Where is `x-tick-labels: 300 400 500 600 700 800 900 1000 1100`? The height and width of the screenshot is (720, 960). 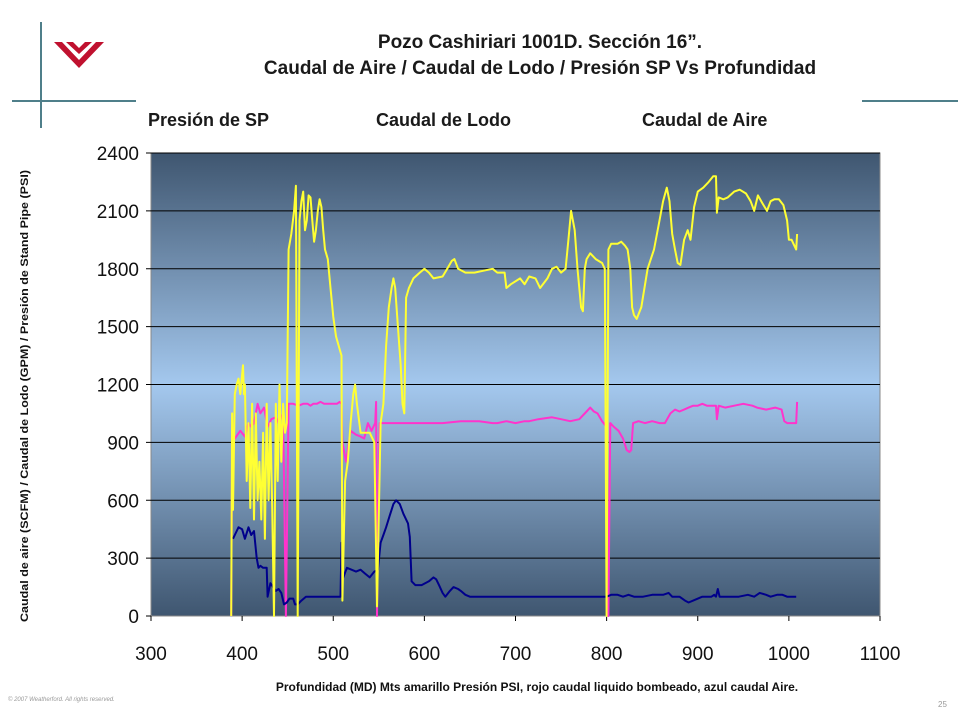 x-tick-labels: 300 400 500 600 700 800 900 1000 1100 is located at coordinates (517, 654).